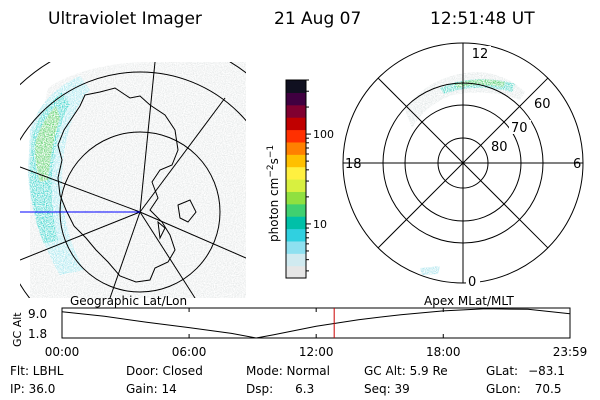 The height and width of the screenshot is (400, 600). Describe the element at coordinates (323, 134) in the screenshot. I see `colorbar-tick-label: 100` at that location.